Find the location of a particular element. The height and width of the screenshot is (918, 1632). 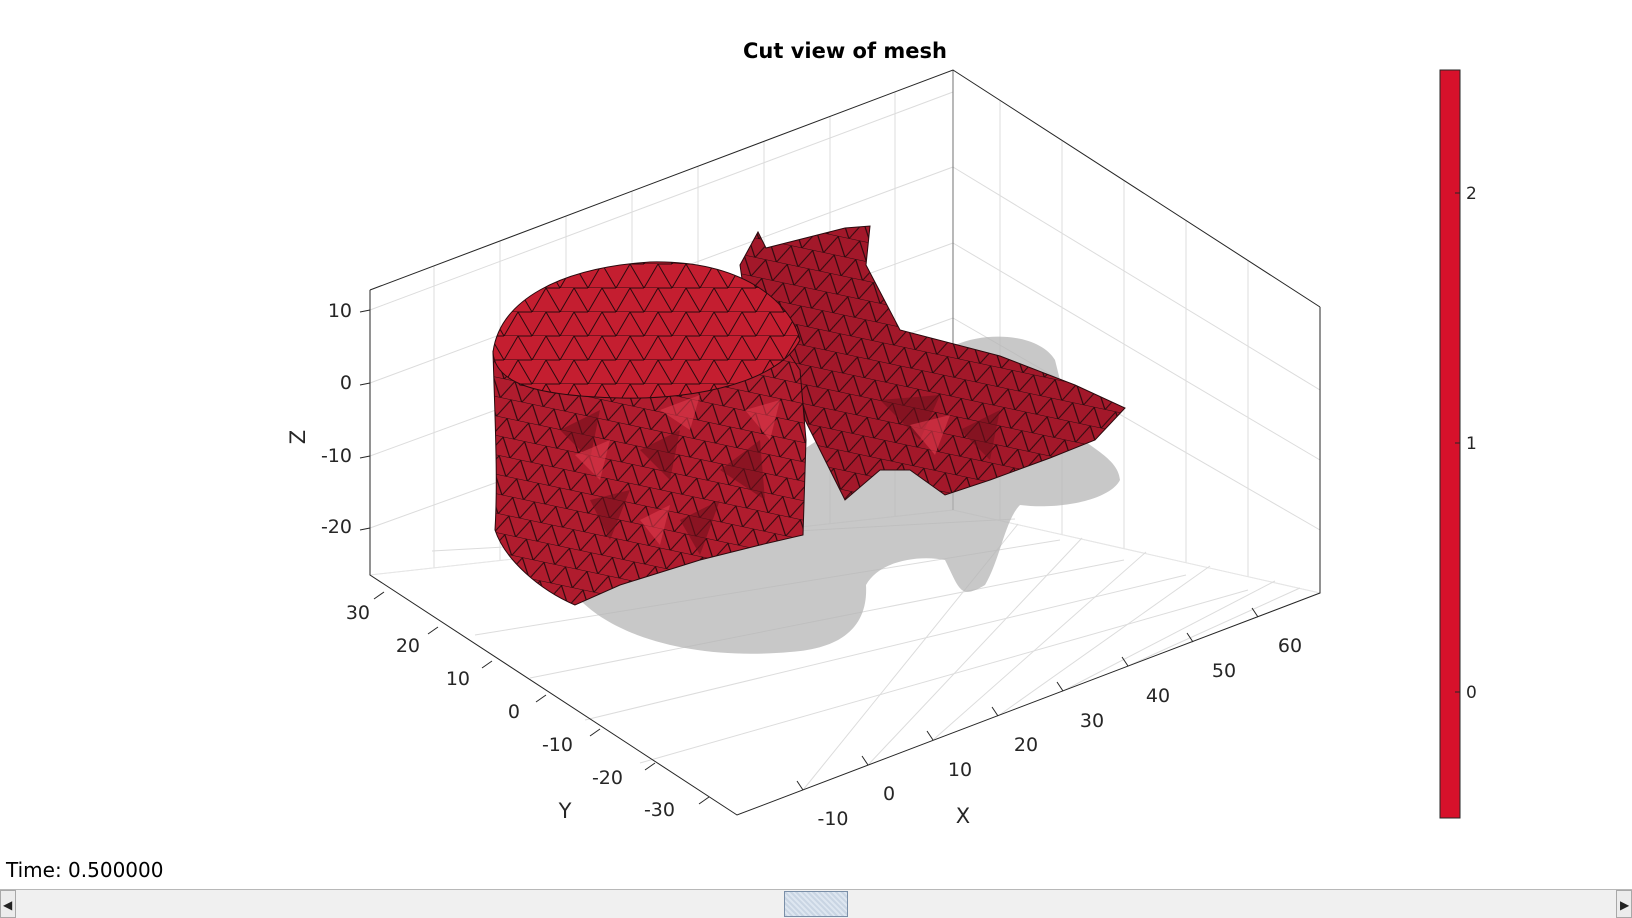

slider-right-arrow-button: ▶ is located at coordinates (1624, 904).